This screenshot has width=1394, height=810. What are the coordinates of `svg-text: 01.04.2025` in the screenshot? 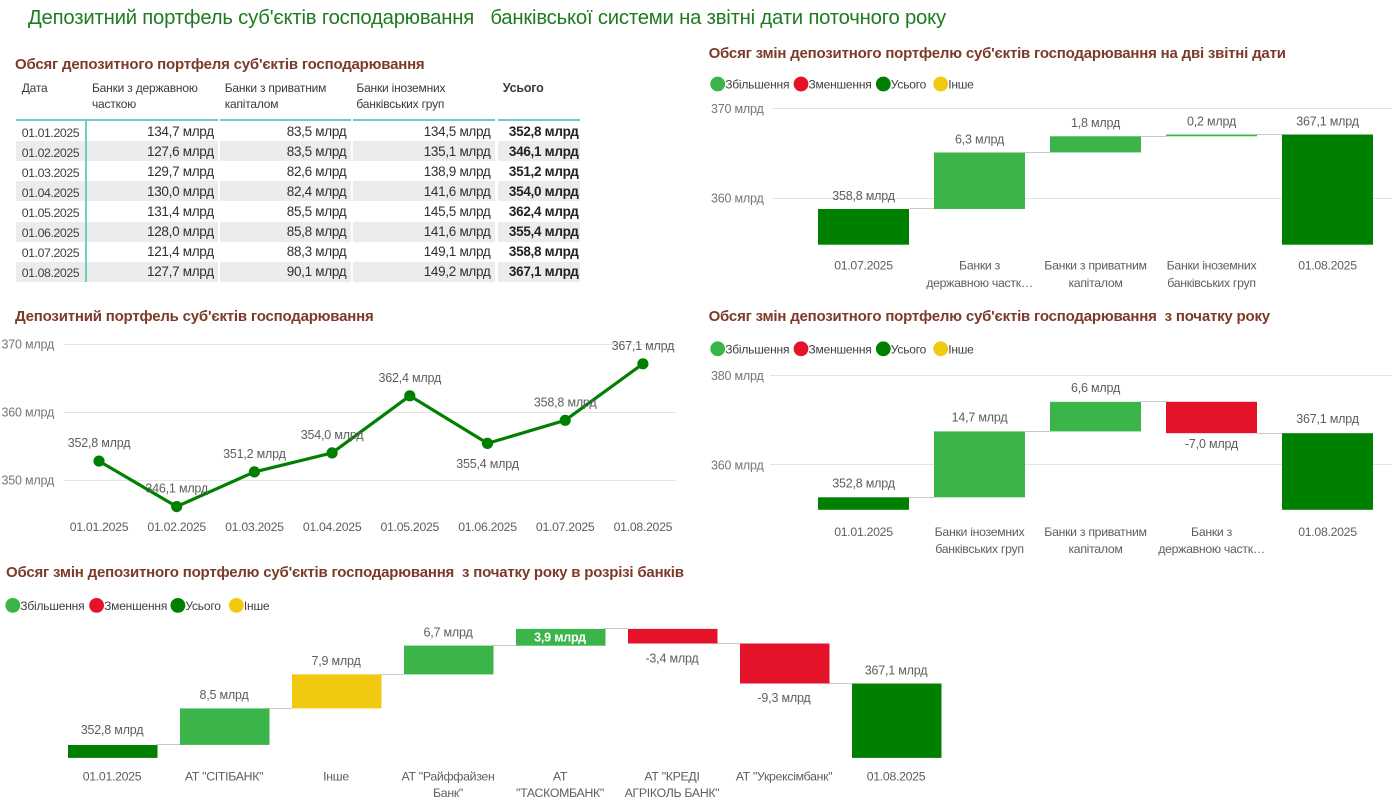 It's located at (332, 527).